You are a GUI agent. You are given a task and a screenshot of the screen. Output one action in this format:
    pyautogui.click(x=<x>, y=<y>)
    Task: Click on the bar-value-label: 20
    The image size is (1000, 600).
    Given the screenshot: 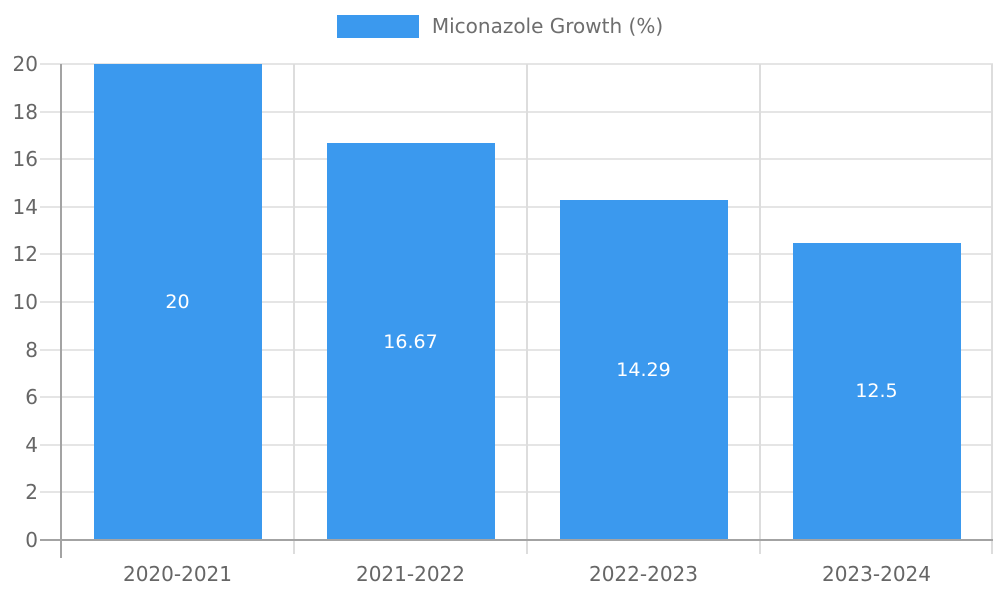 What is the action you would take?
    pyautogui.click(x=177, y=302)
    